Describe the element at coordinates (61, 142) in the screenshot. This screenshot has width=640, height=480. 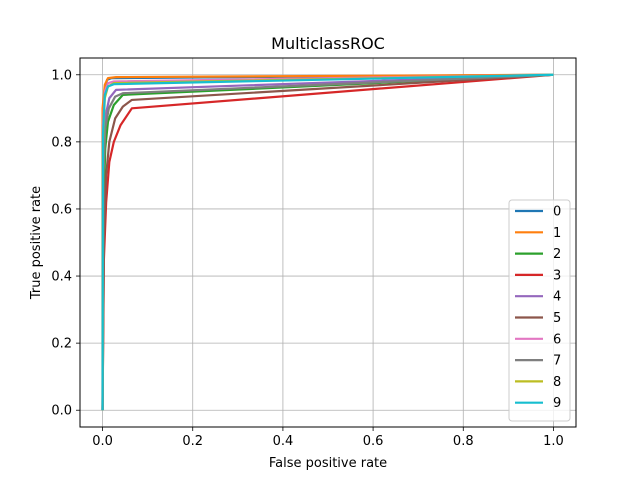
I see `y-tick-label: 0.8` at that location.